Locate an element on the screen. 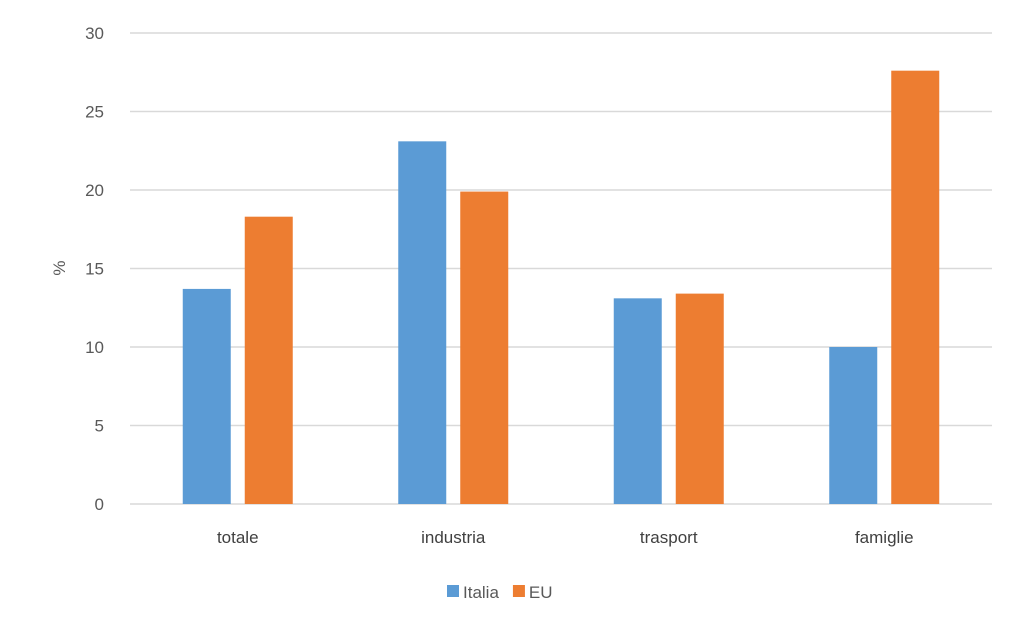  x-tick-label: trasport is located at coordinates (669, 537).